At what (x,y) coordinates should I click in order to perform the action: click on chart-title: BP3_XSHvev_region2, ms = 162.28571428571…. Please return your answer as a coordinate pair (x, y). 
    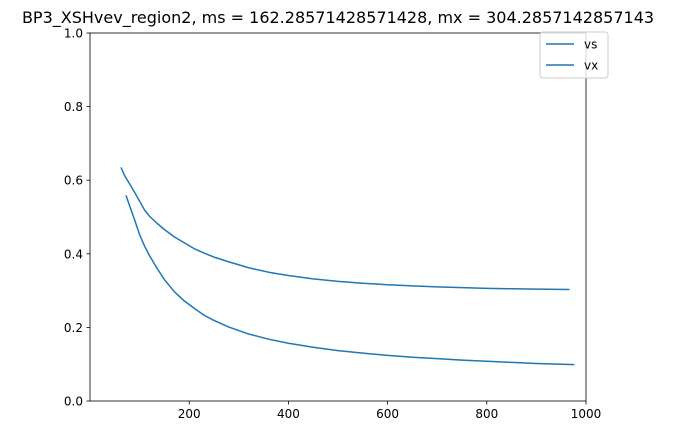
    Looking at the image, I should click on (338, 18).